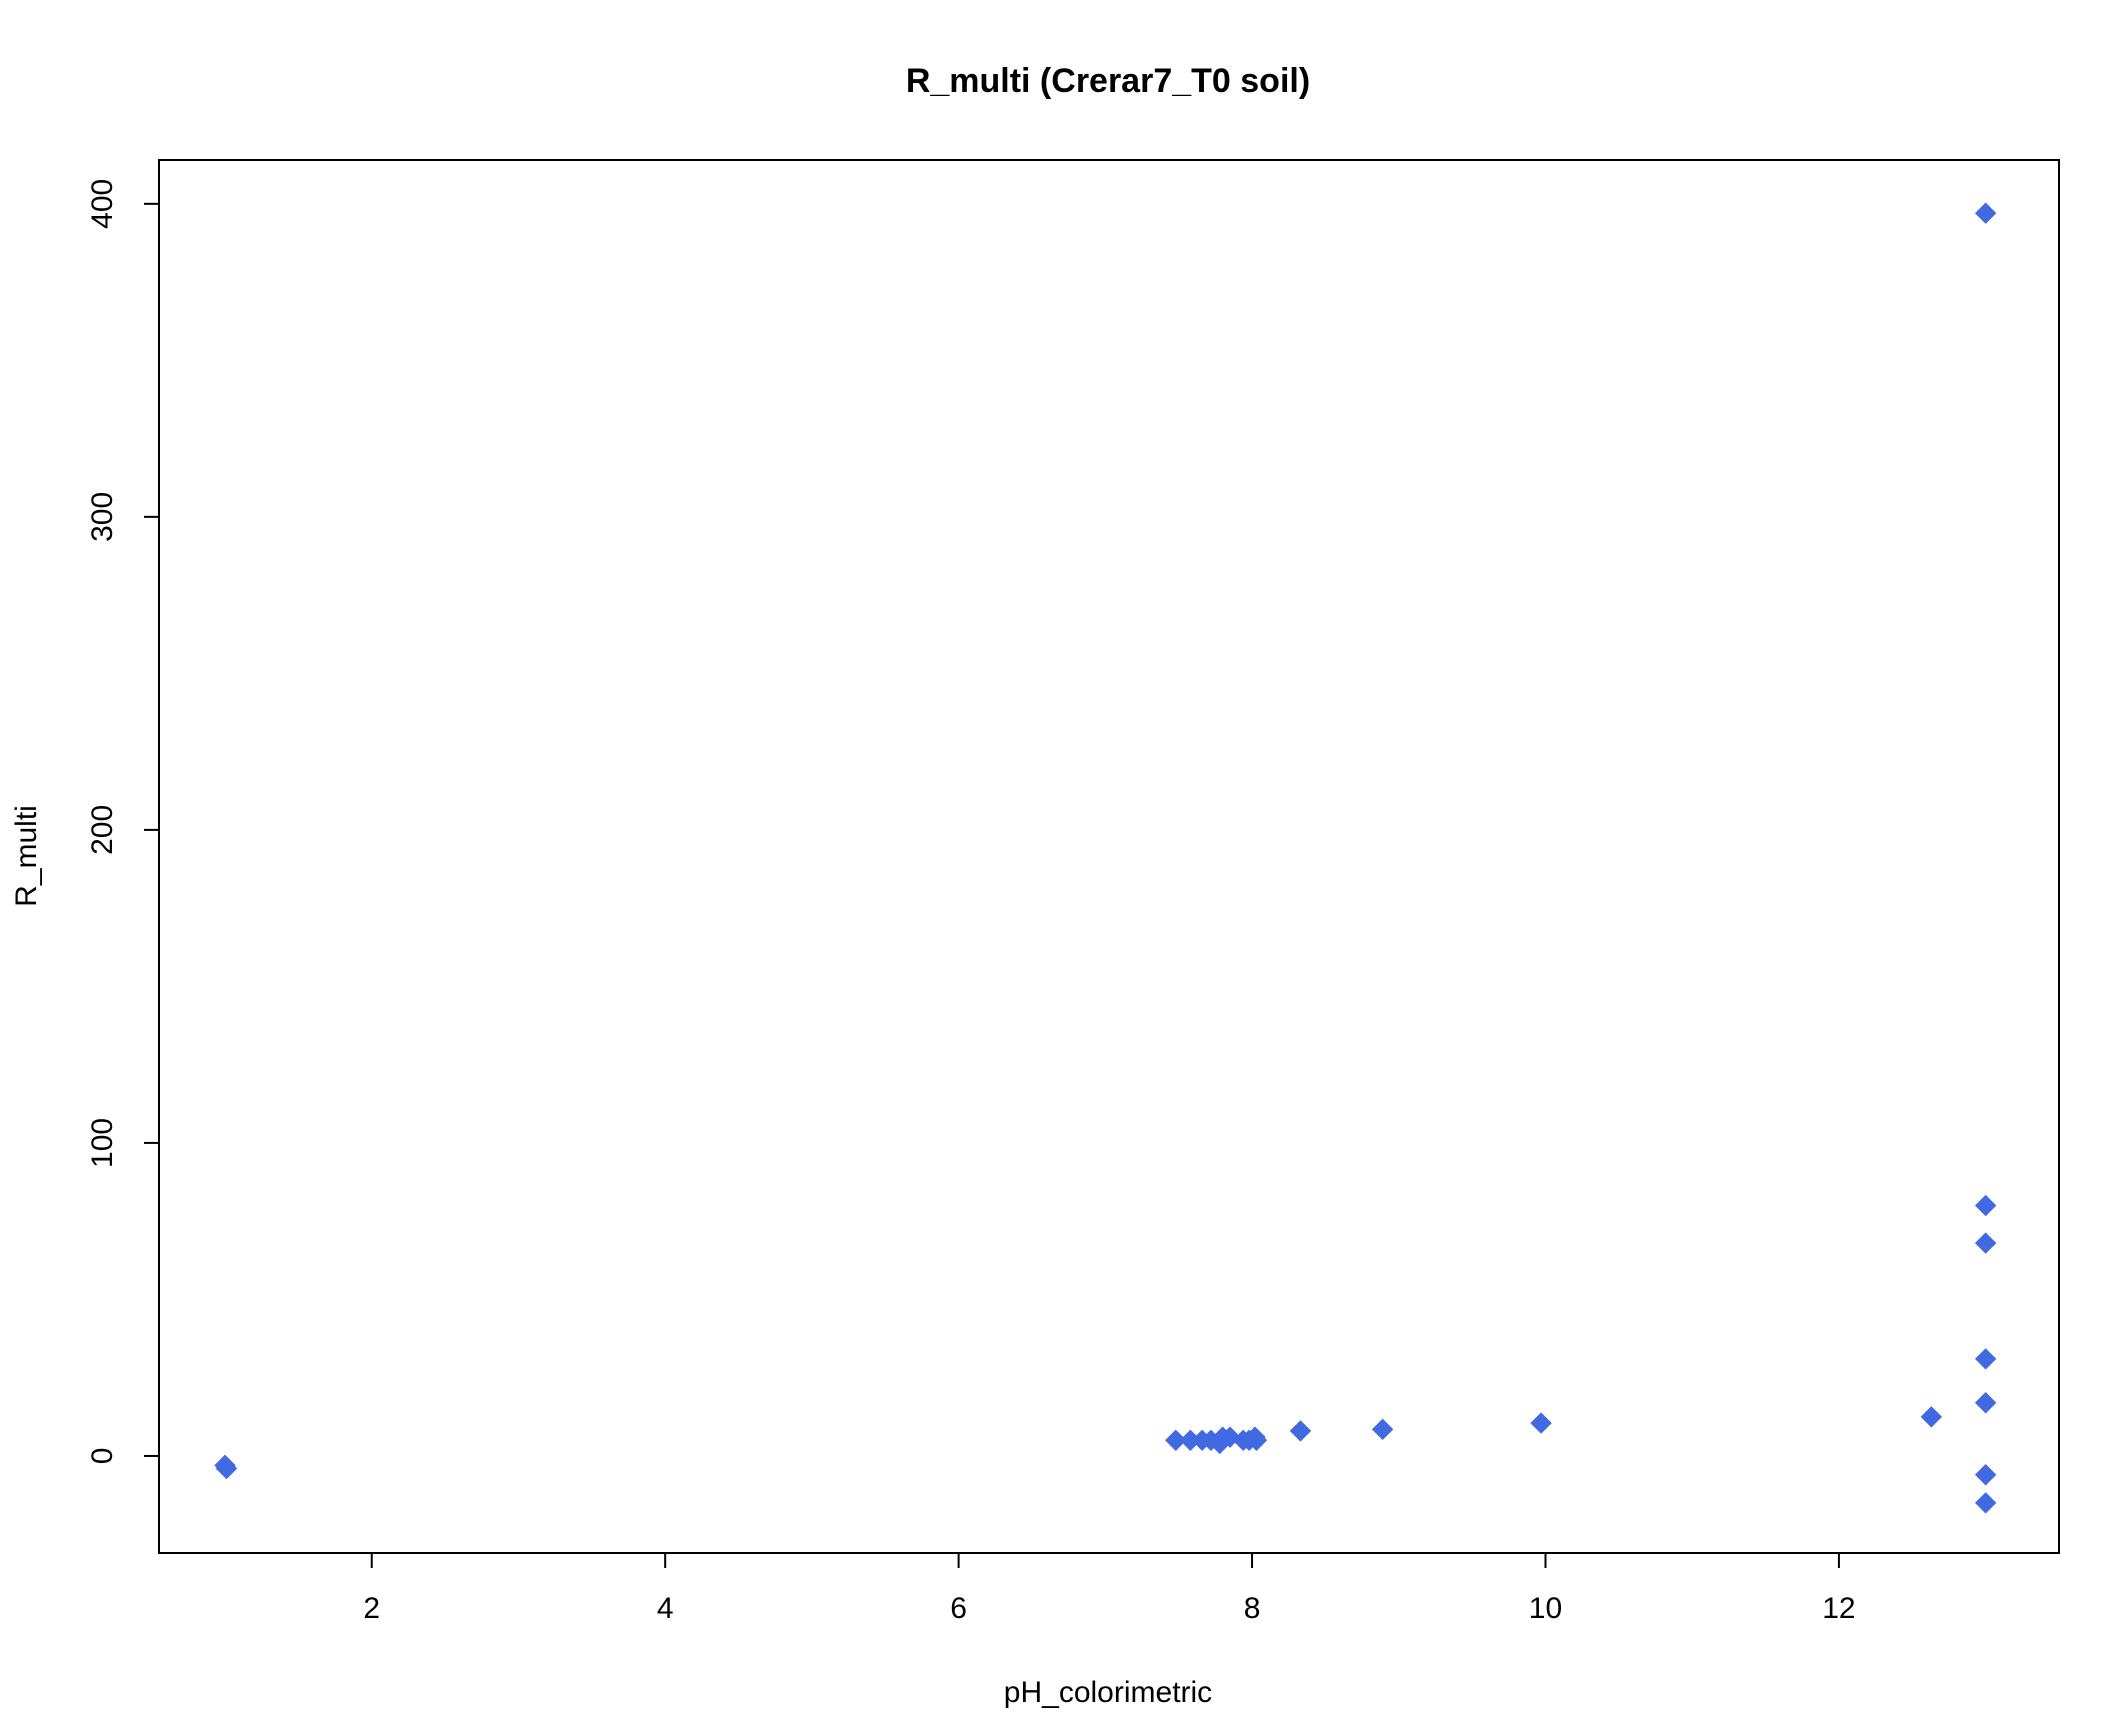 This screenshot has height=1728, width=2112. What do you see at coordinates (371, 1608) in the screenshot?
I see `x-tick-label: 2` at bounding box center [371, 1608].